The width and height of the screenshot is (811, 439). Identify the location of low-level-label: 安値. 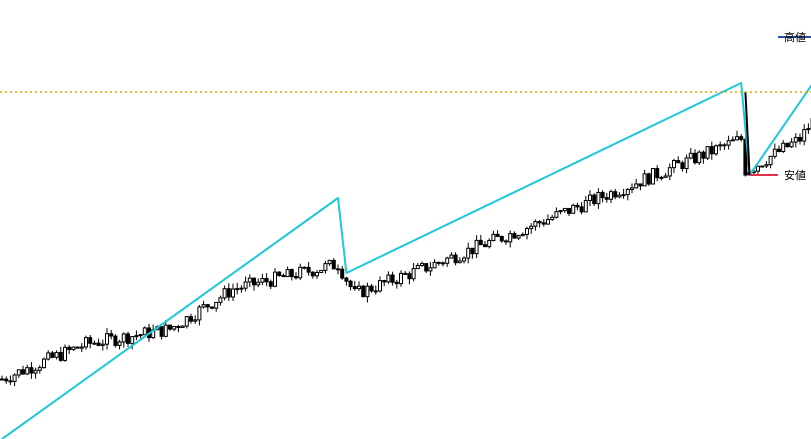
(795, 175).